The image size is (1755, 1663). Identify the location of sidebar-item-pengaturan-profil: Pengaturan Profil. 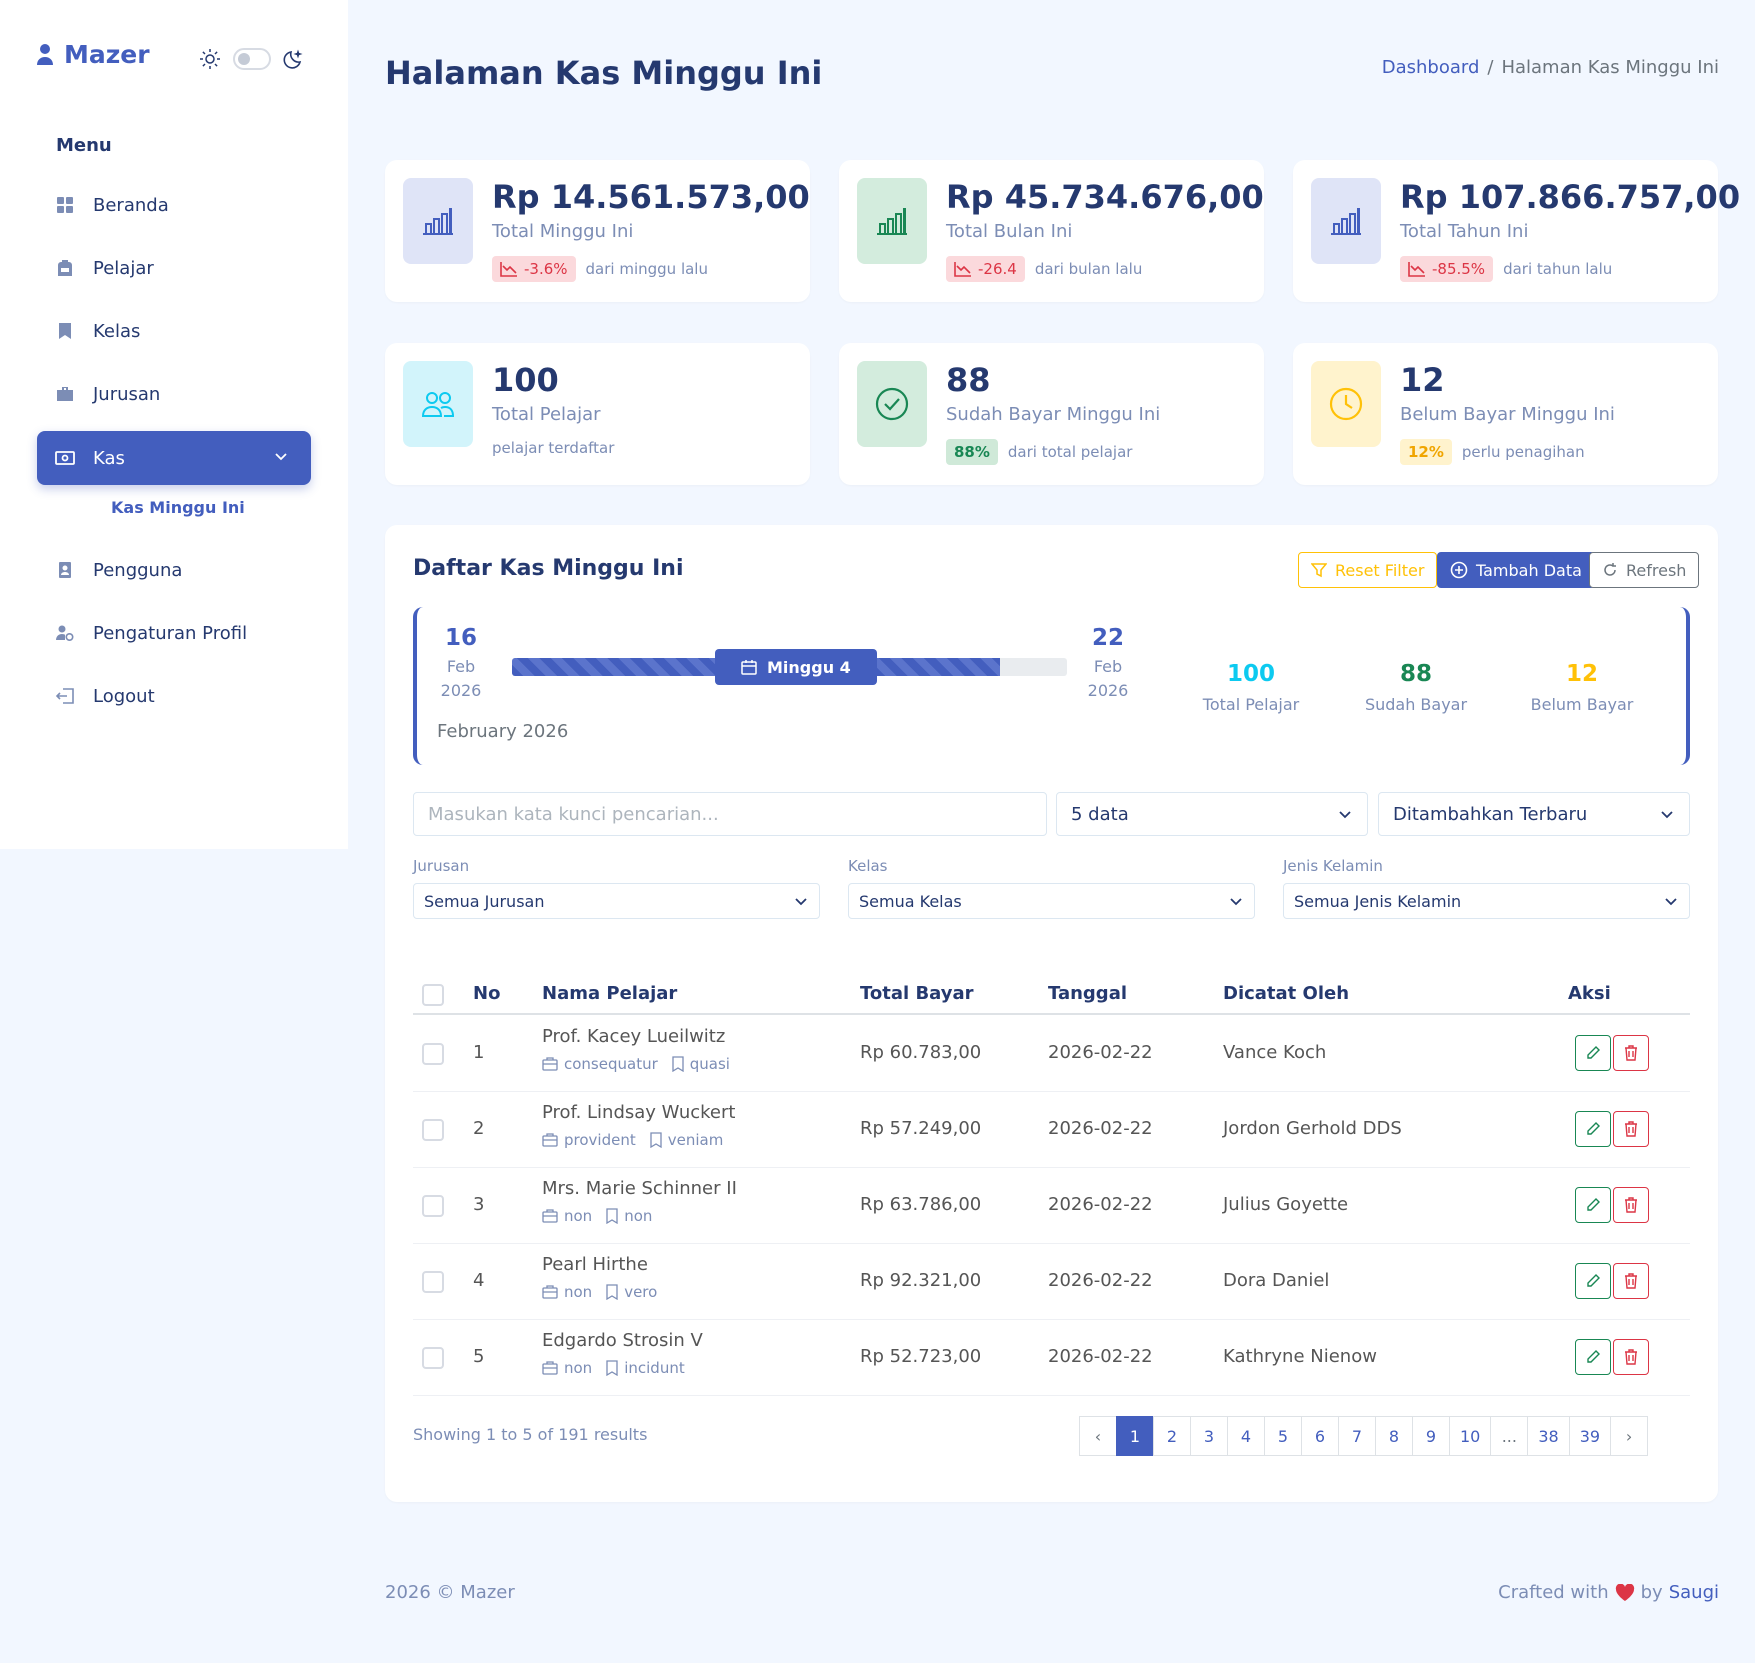
(174, 633).